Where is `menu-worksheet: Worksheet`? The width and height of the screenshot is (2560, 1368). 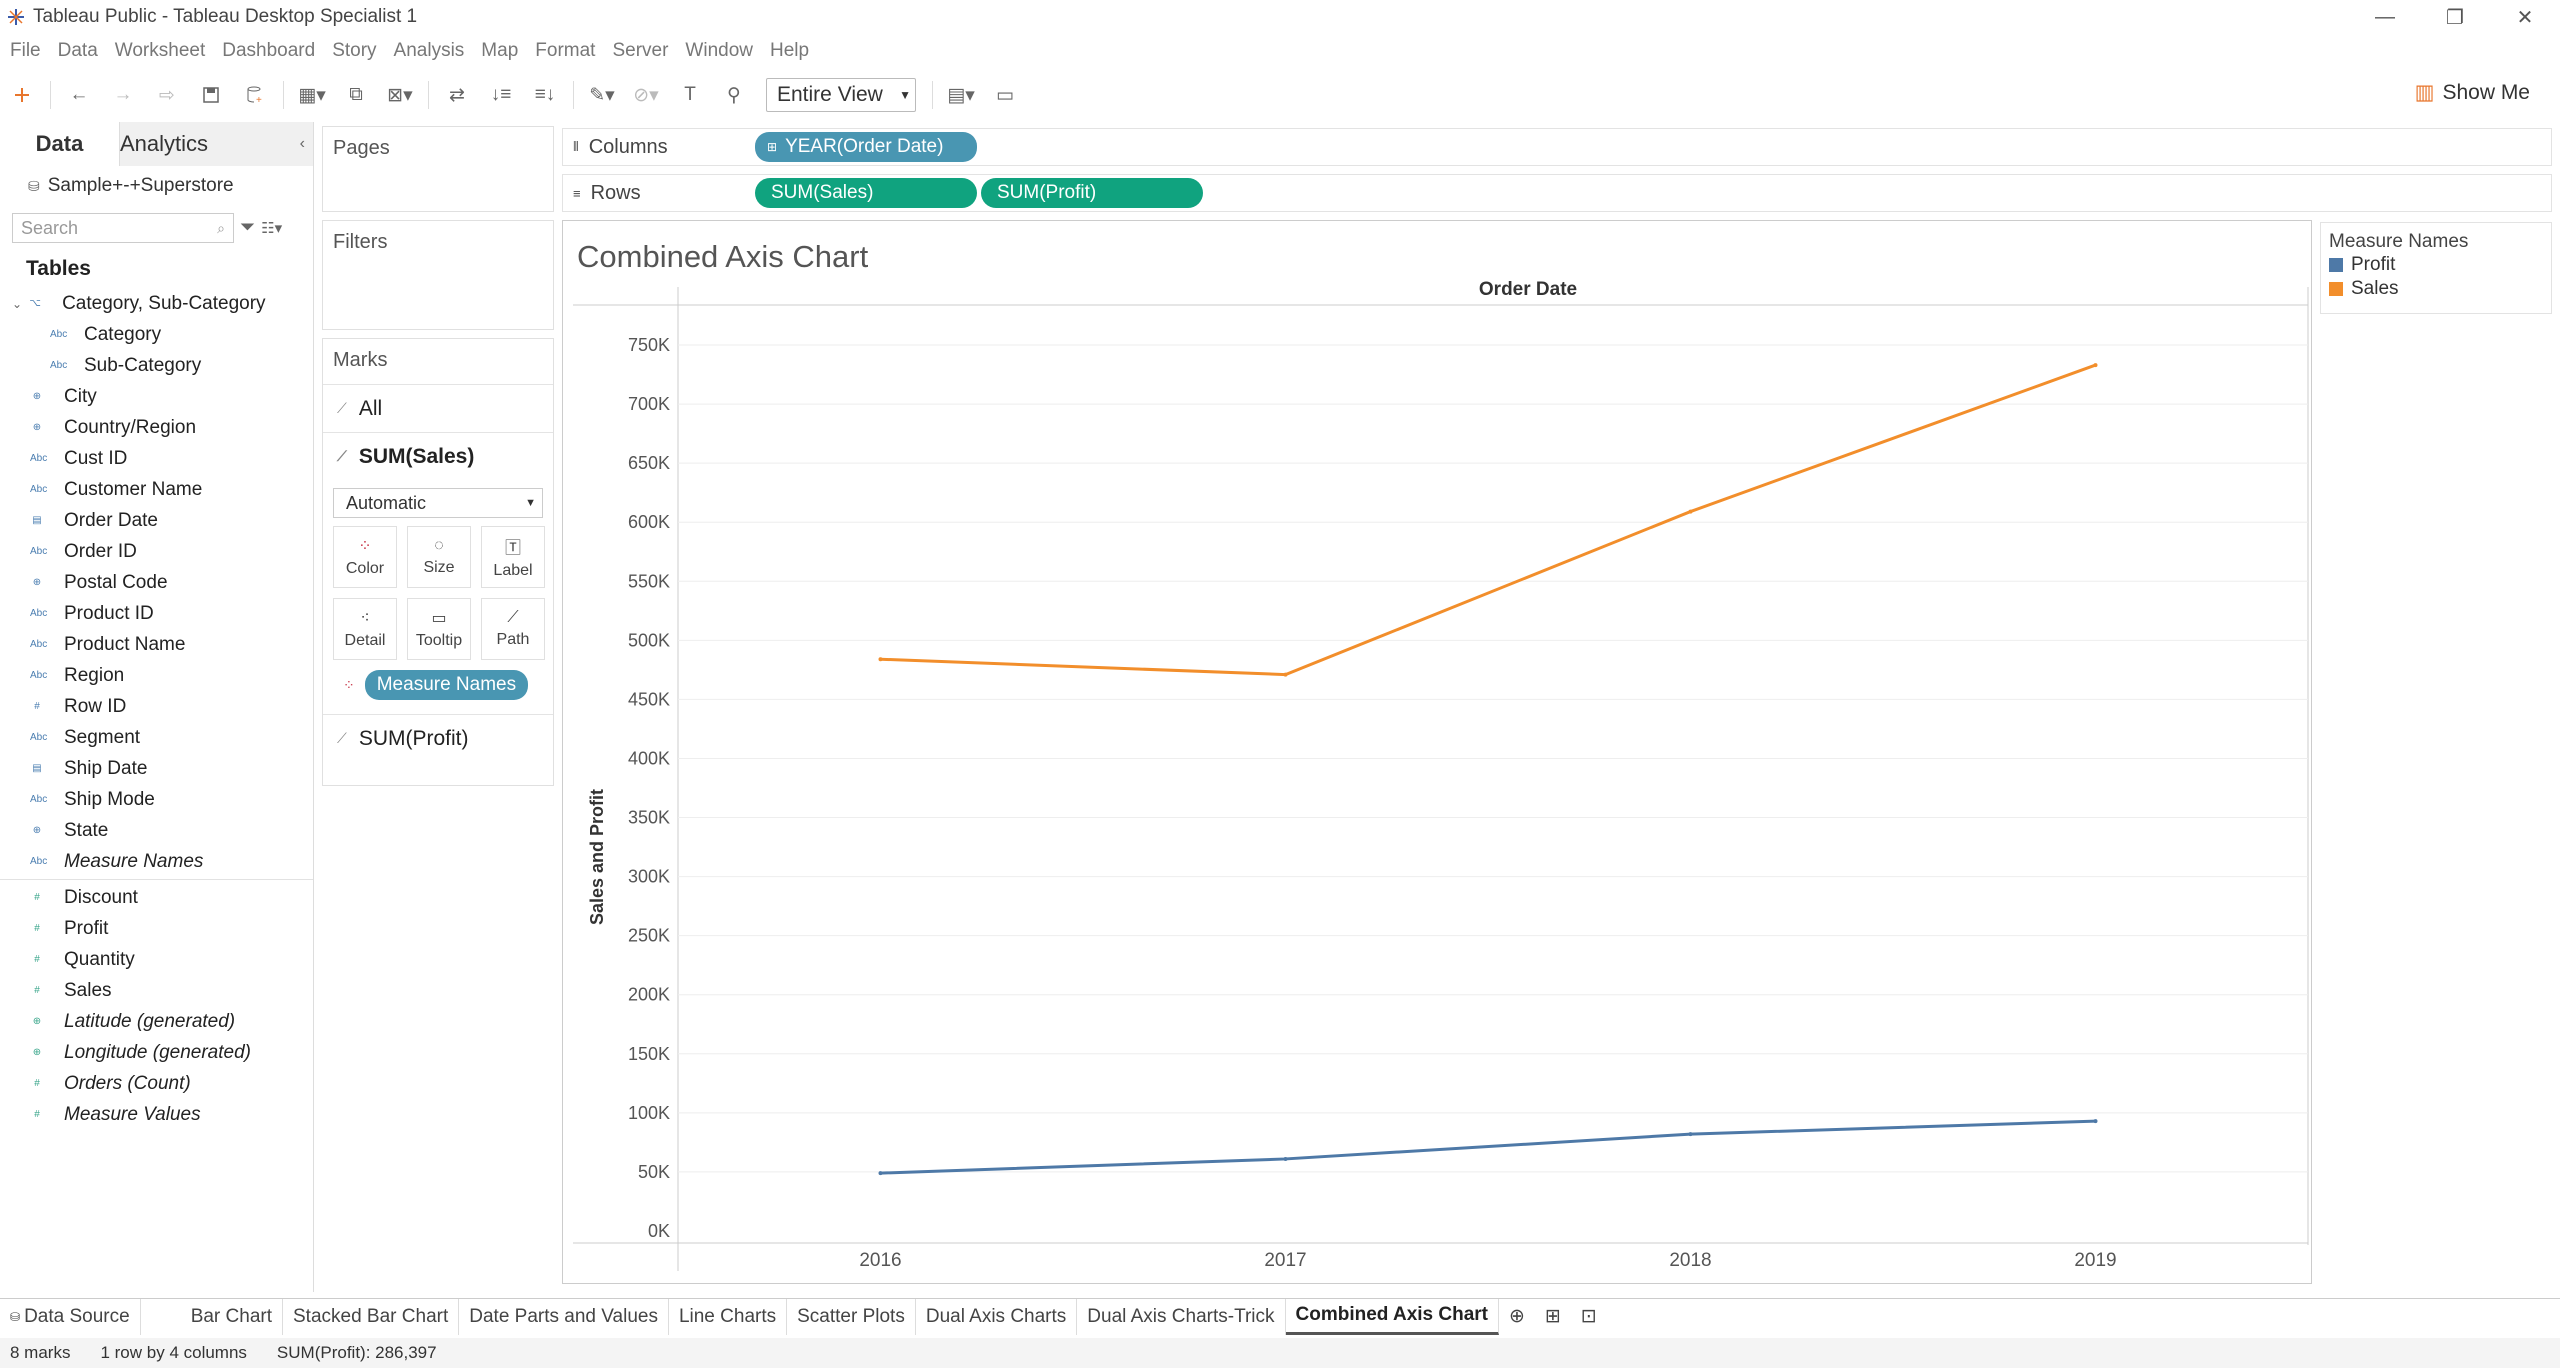 menu-worksheet: Worksheet is located at coordinates (160, 50).